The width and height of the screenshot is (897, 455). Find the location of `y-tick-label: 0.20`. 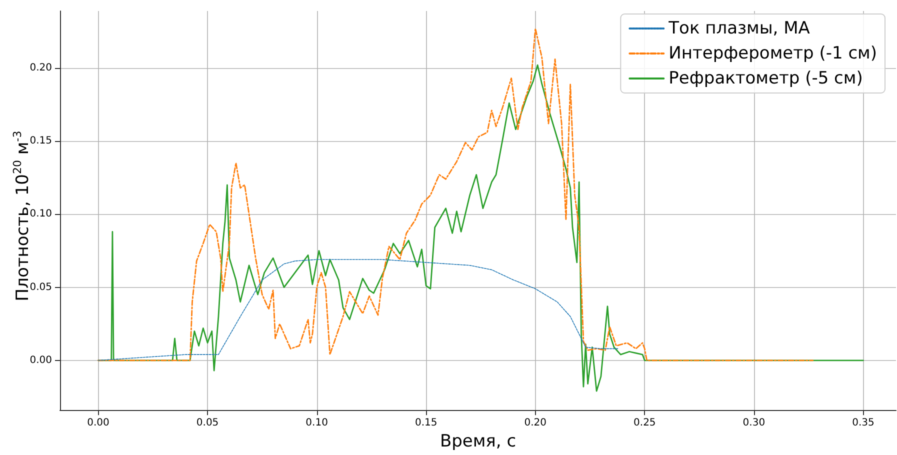

y-tick-label: 0.20 is located at coordinates (41, 68).